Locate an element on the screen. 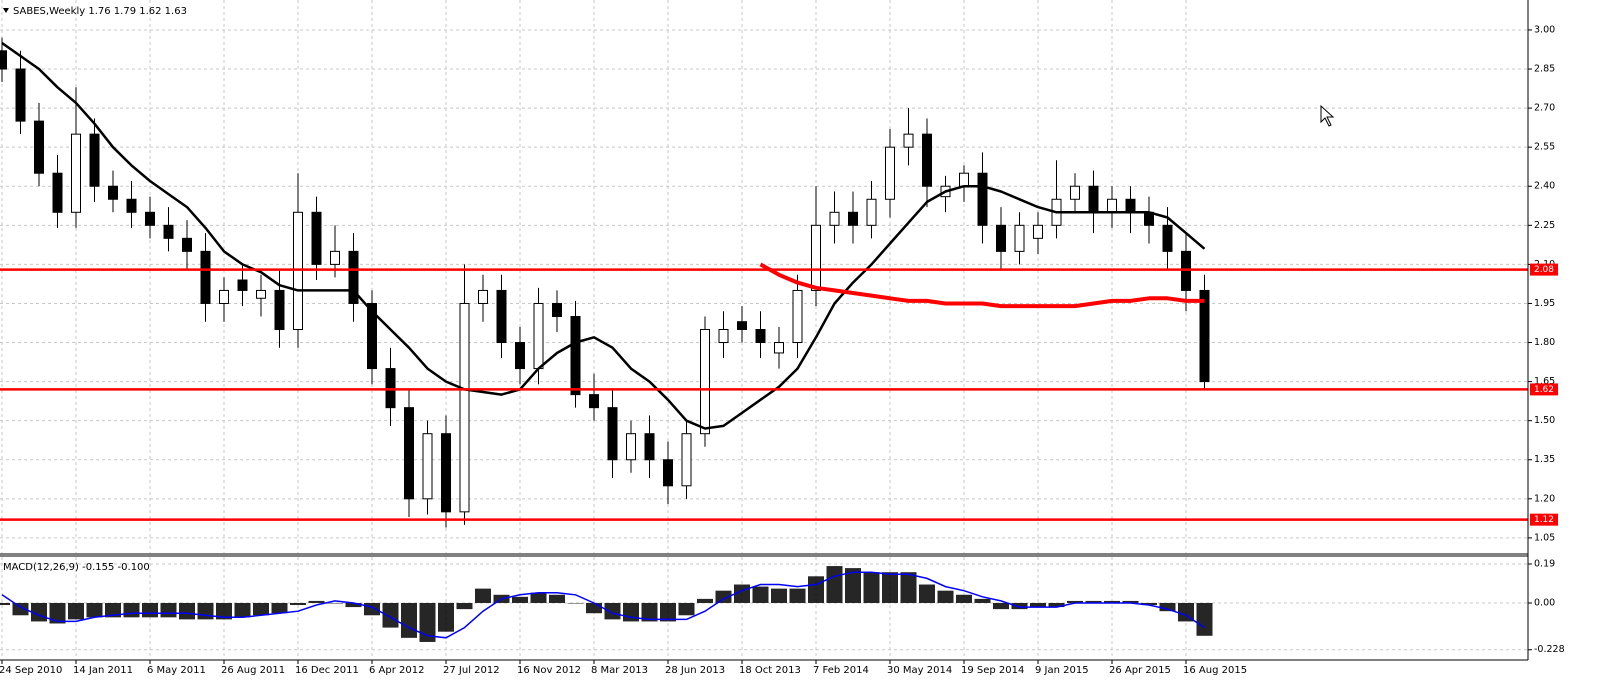  x-tick-label: 16 Dec 2011 is located at coordinates (327, 670).